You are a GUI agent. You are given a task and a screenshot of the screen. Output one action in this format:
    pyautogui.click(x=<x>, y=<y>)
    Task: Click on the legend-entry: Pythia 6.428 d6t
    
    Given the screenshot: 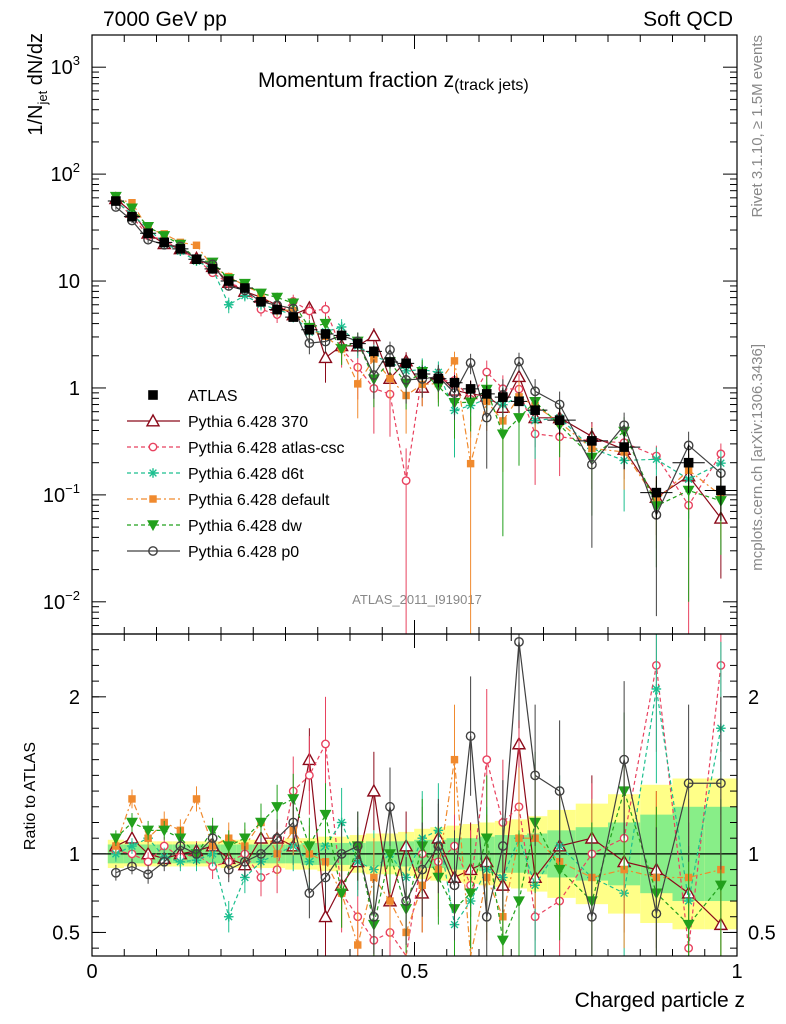 What is the action you would take?
    pyautogui.click(x=215, y=474)
    